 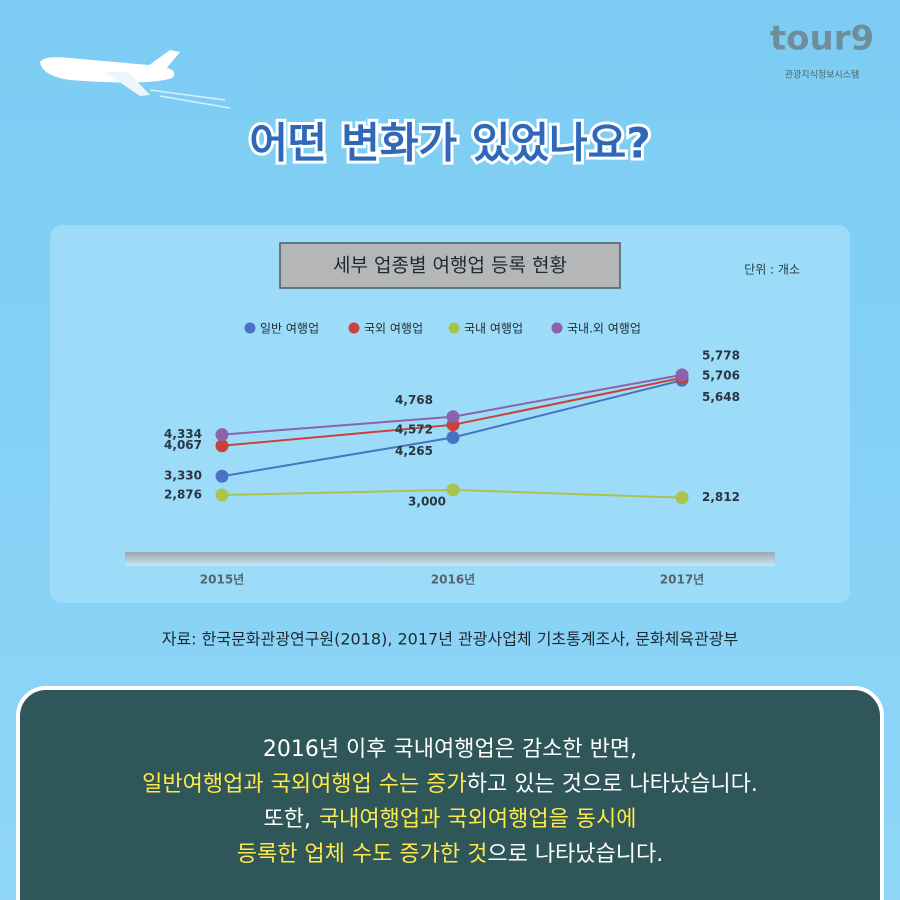 What do you see at coordinates (493, 328) in the screenshot?
I see `legend-label: 국내 여행업` at bounding box center [493, 328].